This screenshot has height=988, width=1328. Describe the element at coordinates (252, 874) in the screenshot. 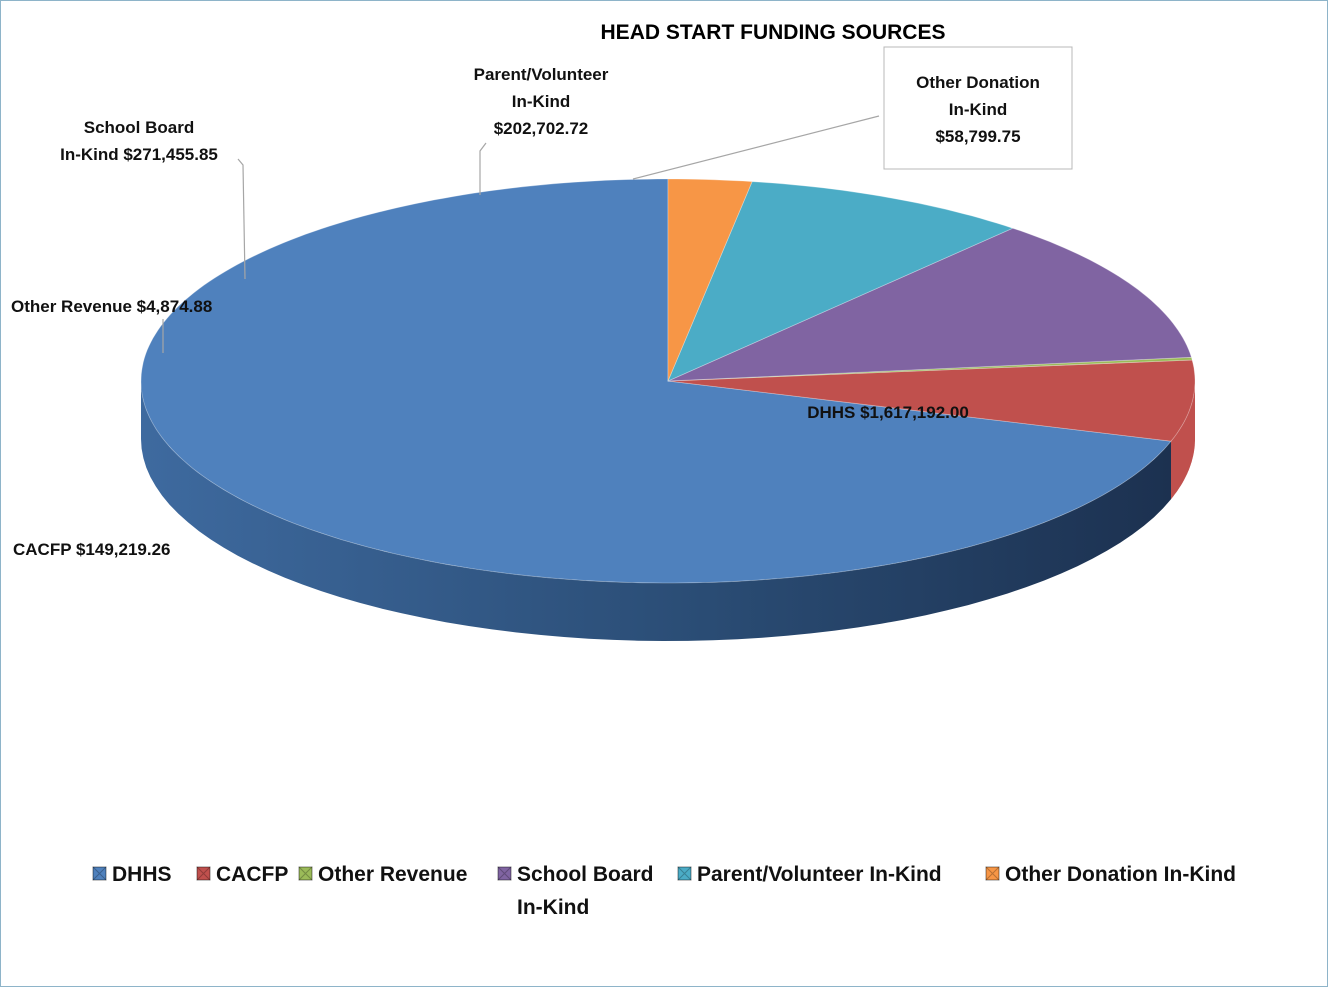

I see `legend-label: CACFP` at that location.